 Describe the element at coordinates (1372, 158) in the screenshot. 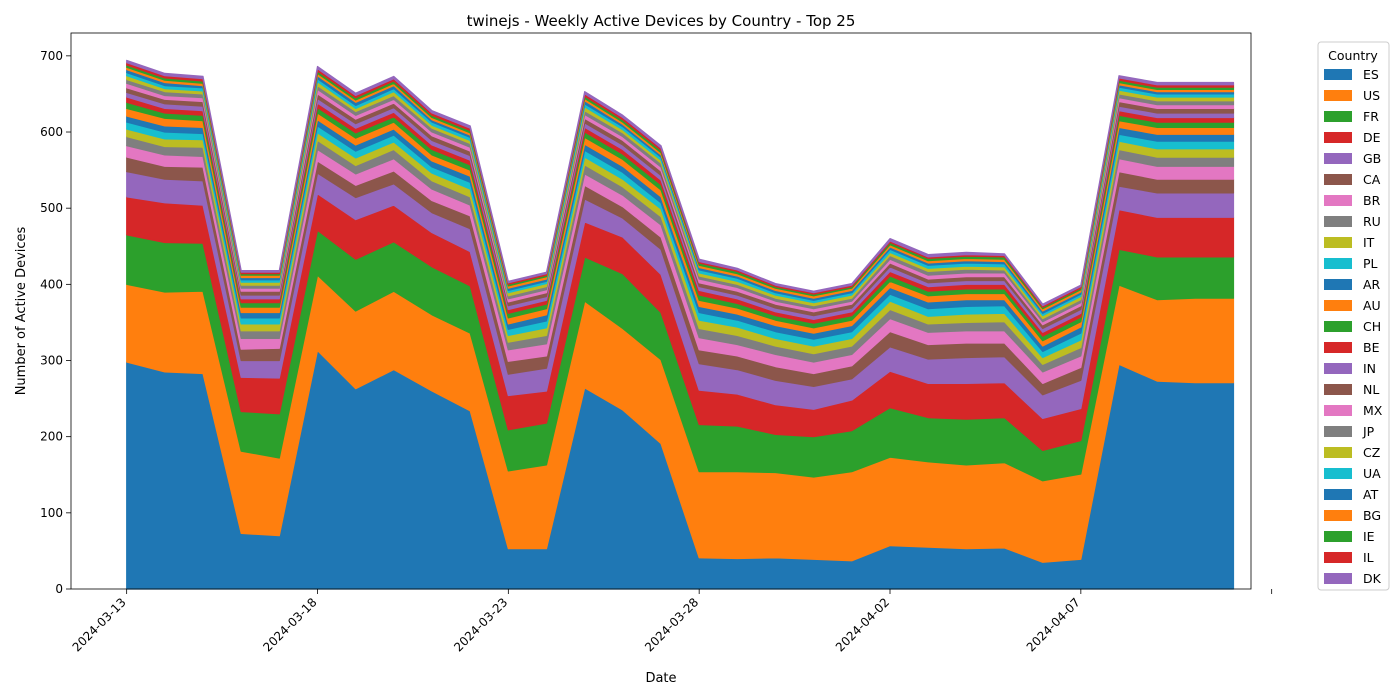

I see `legend-label-gb: GB` at that location.